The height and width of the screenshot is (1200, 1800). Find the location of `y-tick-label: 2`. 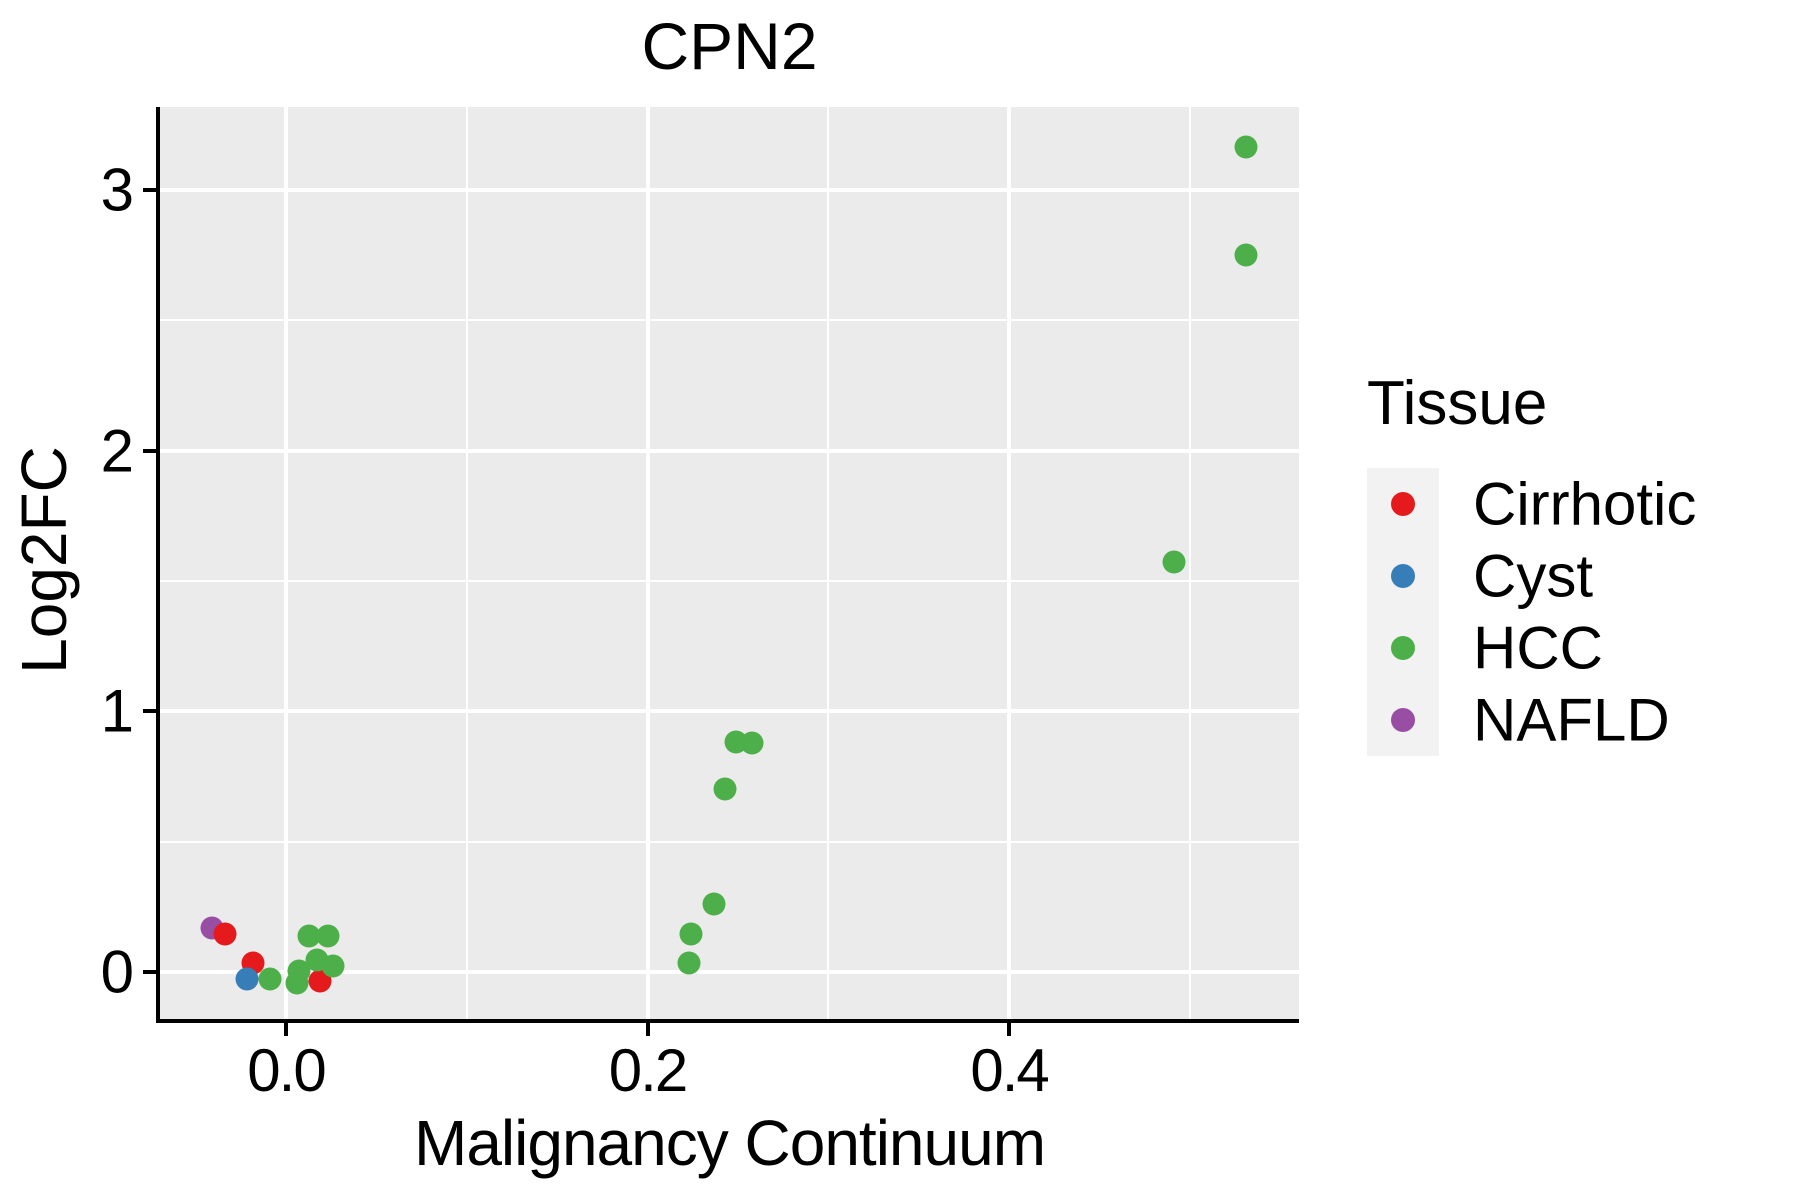

y-tick-label: 2 is located at coordinates (117, 451).